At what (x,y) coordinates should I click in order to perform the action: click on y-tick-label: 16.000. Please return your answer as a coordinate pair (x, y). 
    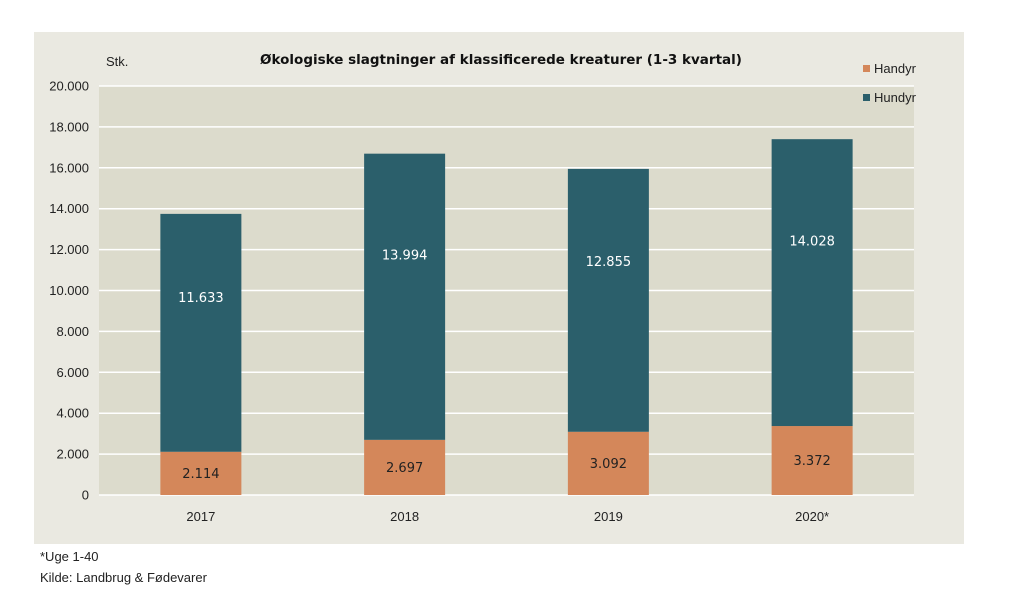
    Looking at the image, I should click on (69, 167).